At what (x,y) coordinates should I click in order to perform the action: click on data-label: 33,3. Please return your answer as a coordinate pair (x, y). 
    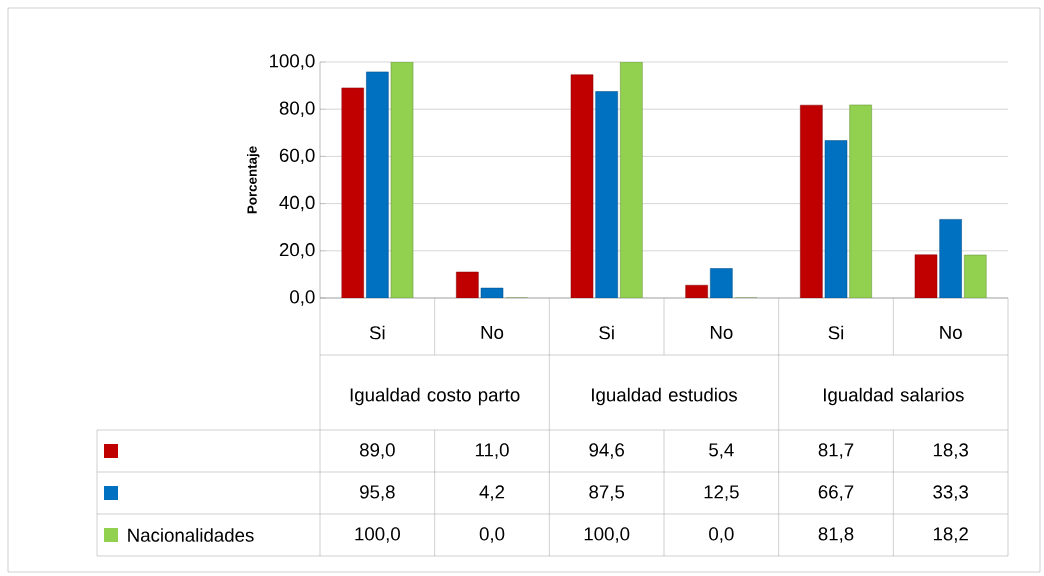
    Looking at the image, I should click on (951, 493).